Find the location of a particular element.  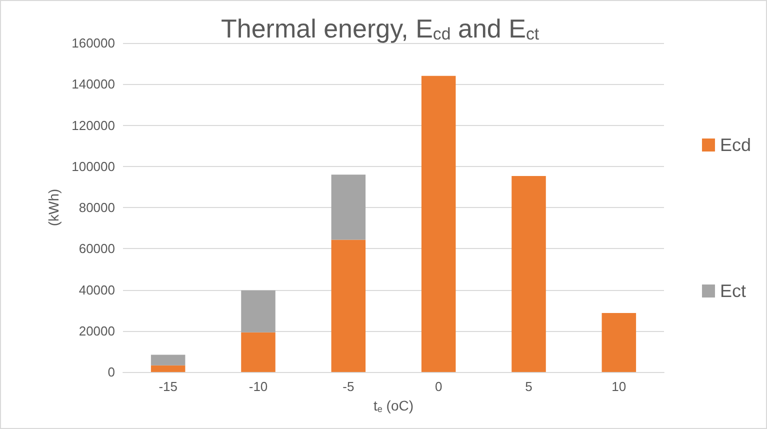

x-tick-label: 10 is located at coordinates (619, 386).